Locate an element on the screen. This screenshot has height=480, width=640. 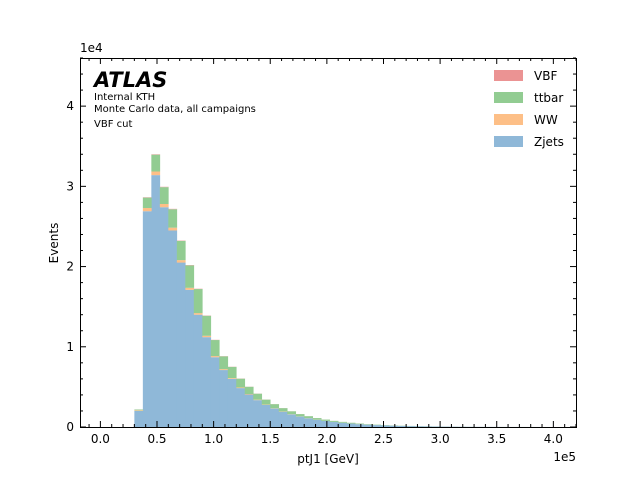
x-axis-label: ptJ1 [GeV] is located at coordinates (328, 459).